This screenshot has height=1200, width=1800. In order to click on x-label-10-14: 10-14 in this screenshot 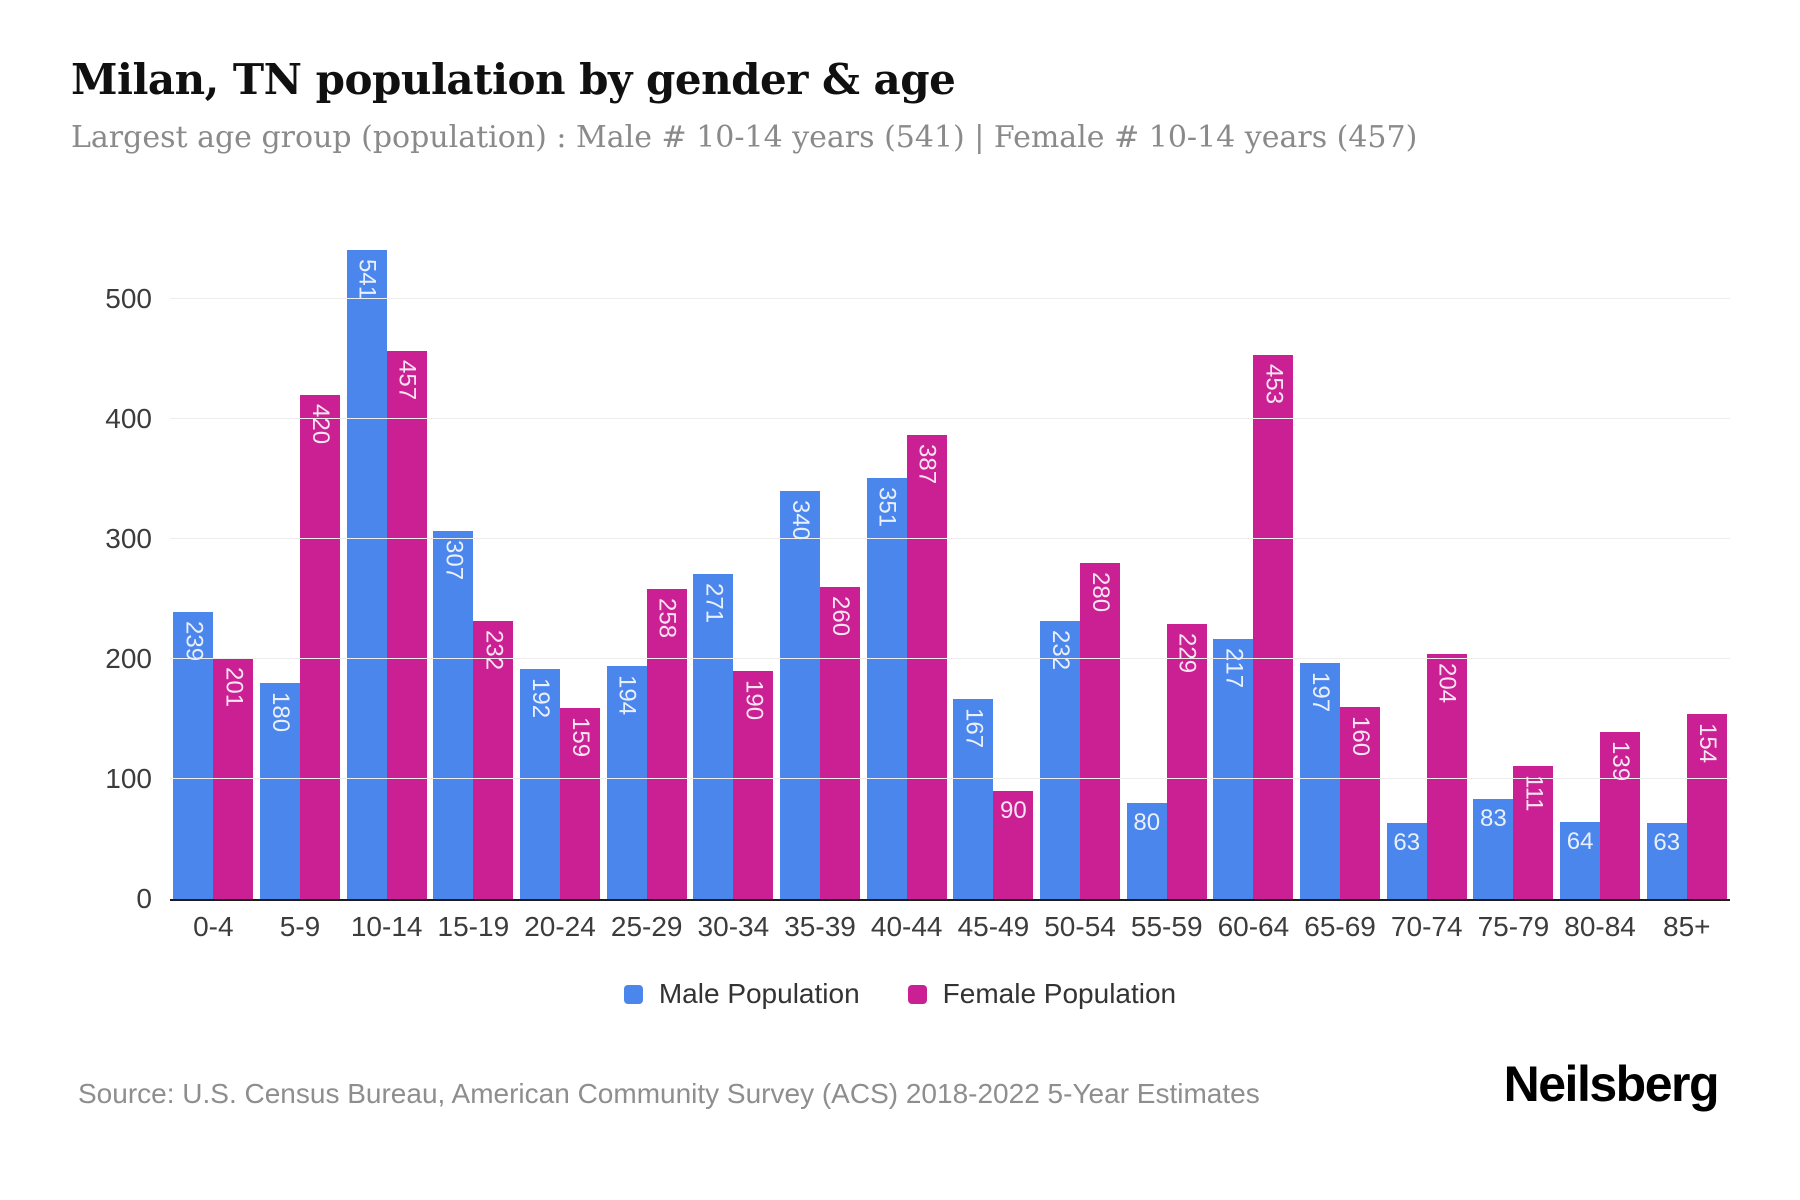, I will do `click(386, 926)`.